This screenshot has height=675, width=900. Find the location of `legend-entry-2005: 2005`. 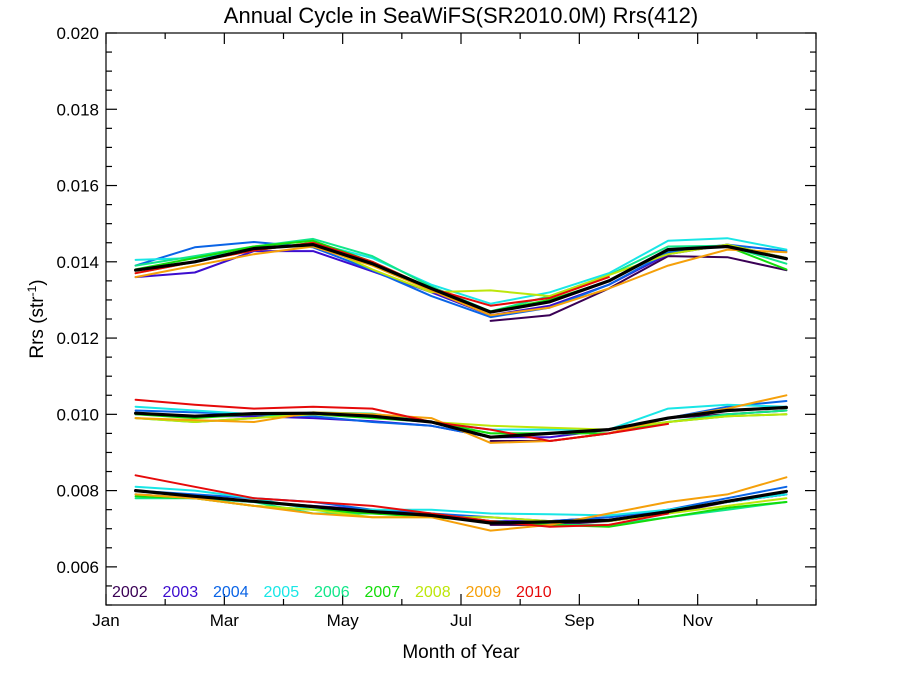

legend-entry-2005: 2005 is located at coordinates (282, 592).